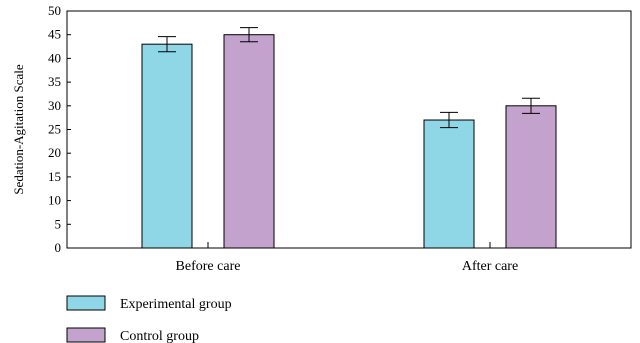 The height and width of the screenshot is (343, 640). Describe the element at coordinates (18, 129) in the screenshot. I see `y-axis-title: Sedation-Agitation Scale` at that location.